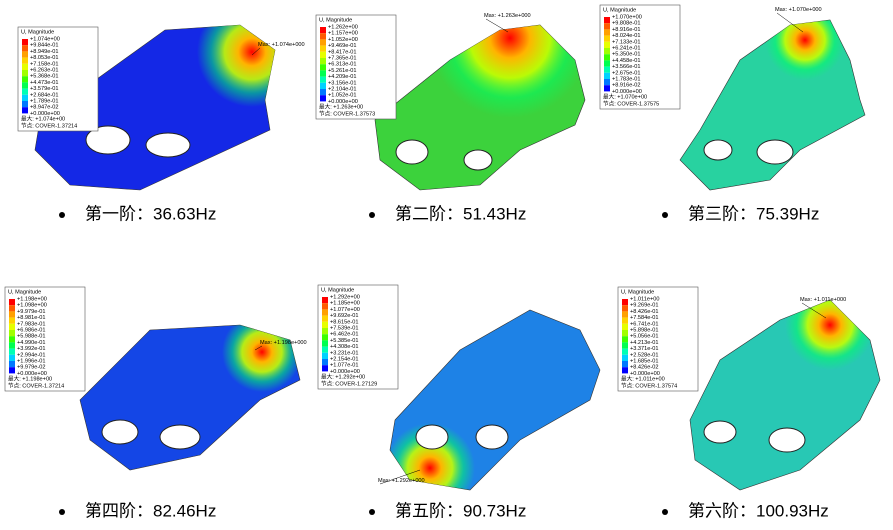 The width and height of the screenshot is (893, 530). Describe the element at coordinates (644, 349) in the screenshot. I see `legend-value: +3.371e-01` at that location.